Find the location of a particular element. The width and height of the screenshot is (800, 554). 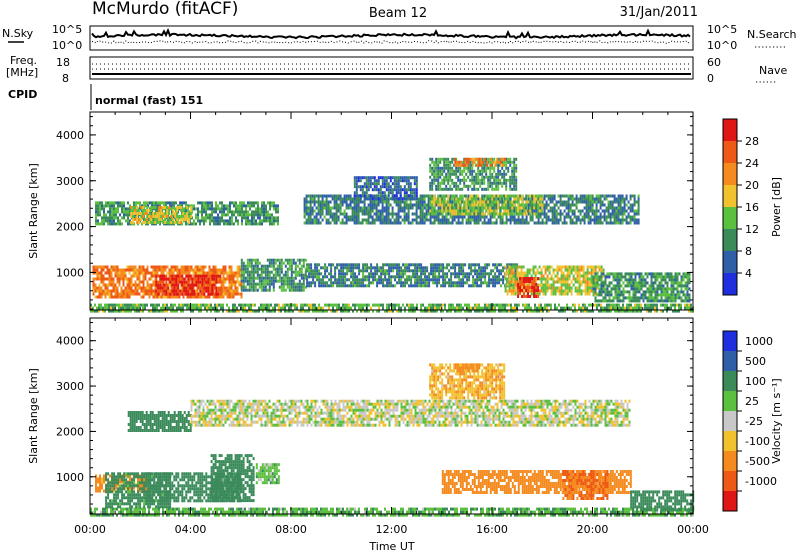

cpid-label: CPID is located at coordinates (22, 94).